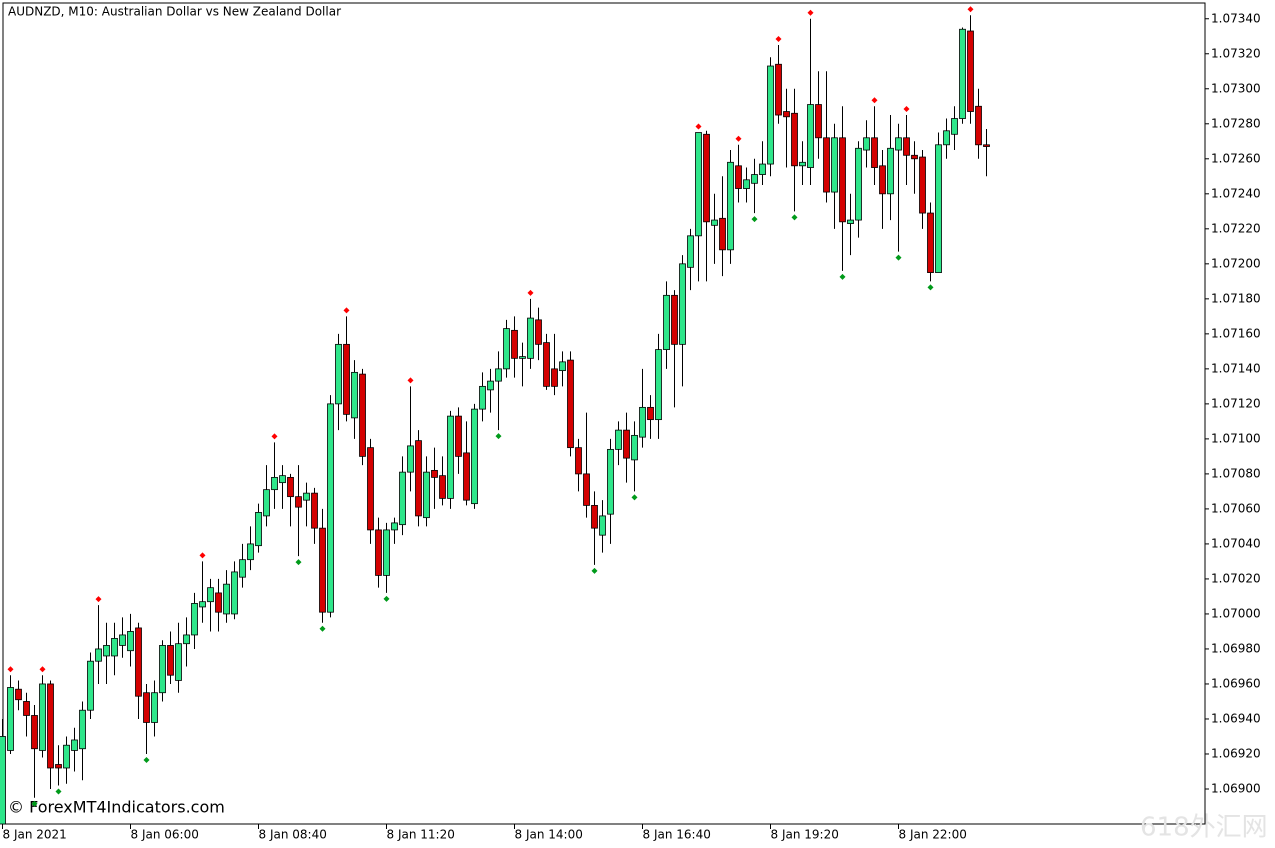 This screenshot has width=1275, height=848. What do you see at coordinates (1236, 613) in the screenshot?
I see `y-tick-label: 1.07000` at bounding box center [1236, 613].